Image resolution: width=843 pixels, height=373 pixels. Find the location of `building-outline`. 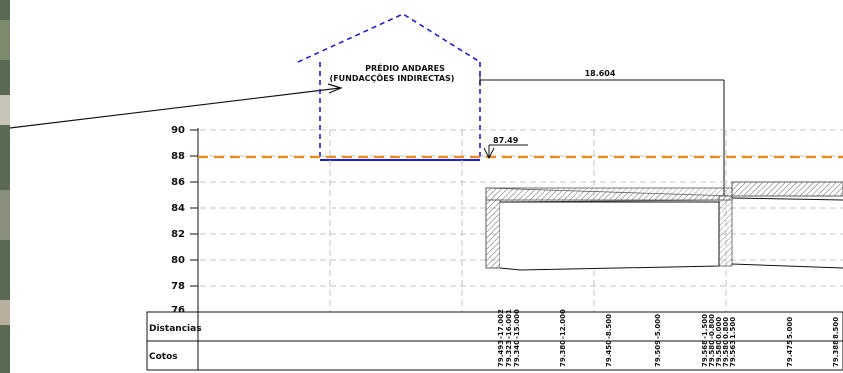

building-outline is located at coordinates (389, 87).